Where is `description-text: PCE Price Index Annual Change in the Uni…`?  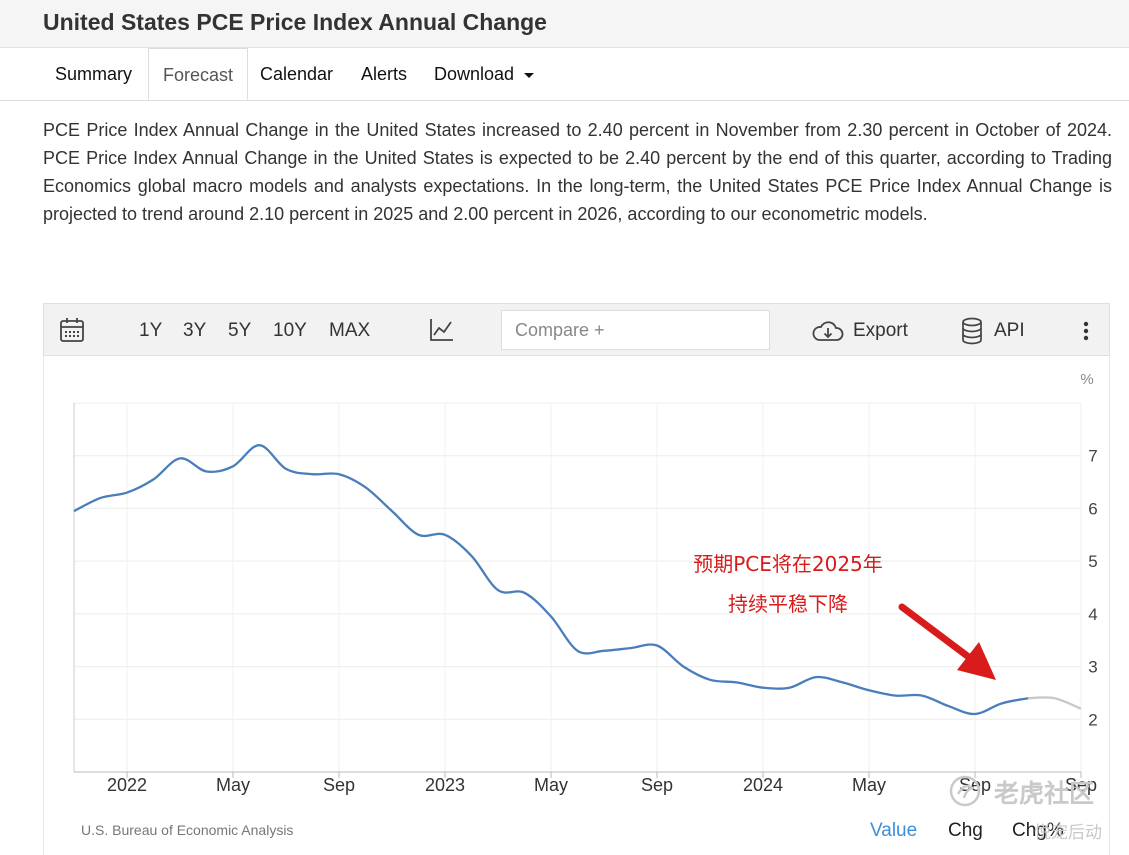
description-text: PCE Price Index Annual Change in the Uni… is located at coordinates (577, 172).